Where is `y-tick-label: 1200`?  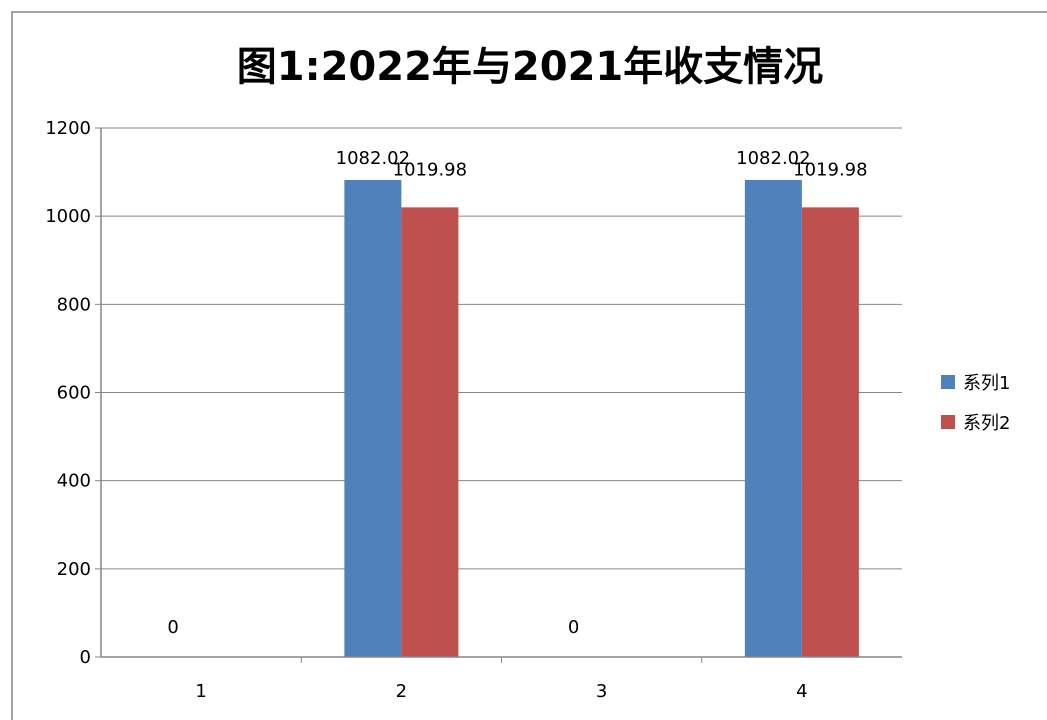
y-tick-label: 1200 is located at coordinates (68, 128).